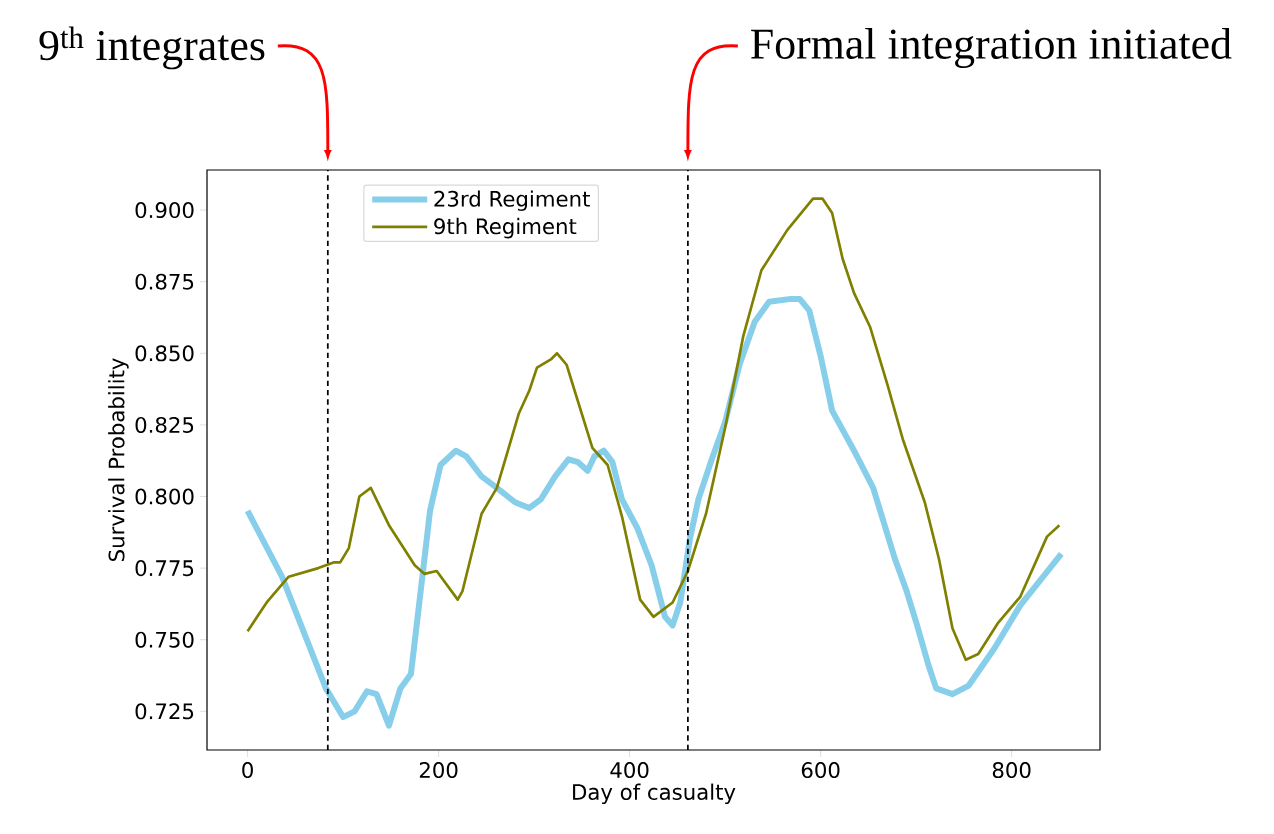 The image size is (1274, 834). Describe the element at coordinates (164, 353) in the screenshot. I see `y-tick-label: 0.850` at that location.